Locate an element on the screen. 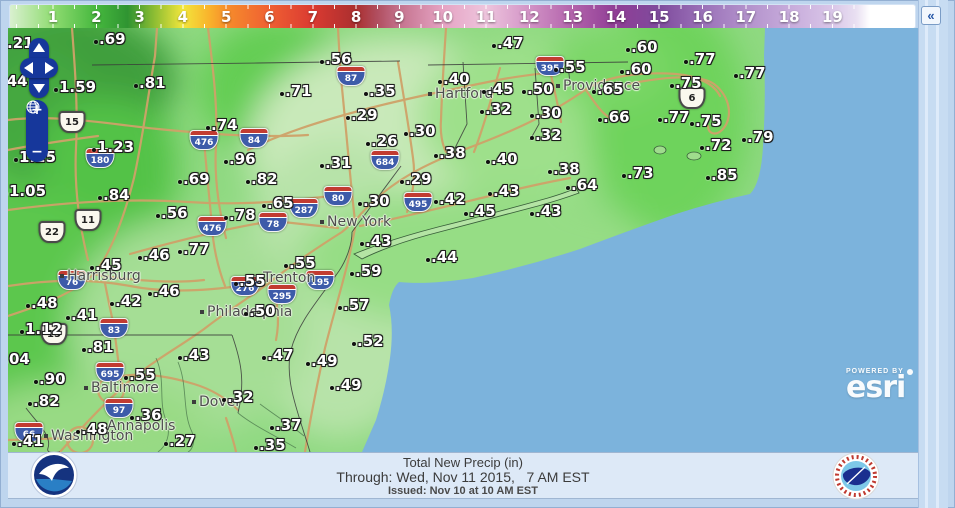 The width and height of the screenshot is (955, 508). precip-value: .40 is located at coordinates (454, 79).